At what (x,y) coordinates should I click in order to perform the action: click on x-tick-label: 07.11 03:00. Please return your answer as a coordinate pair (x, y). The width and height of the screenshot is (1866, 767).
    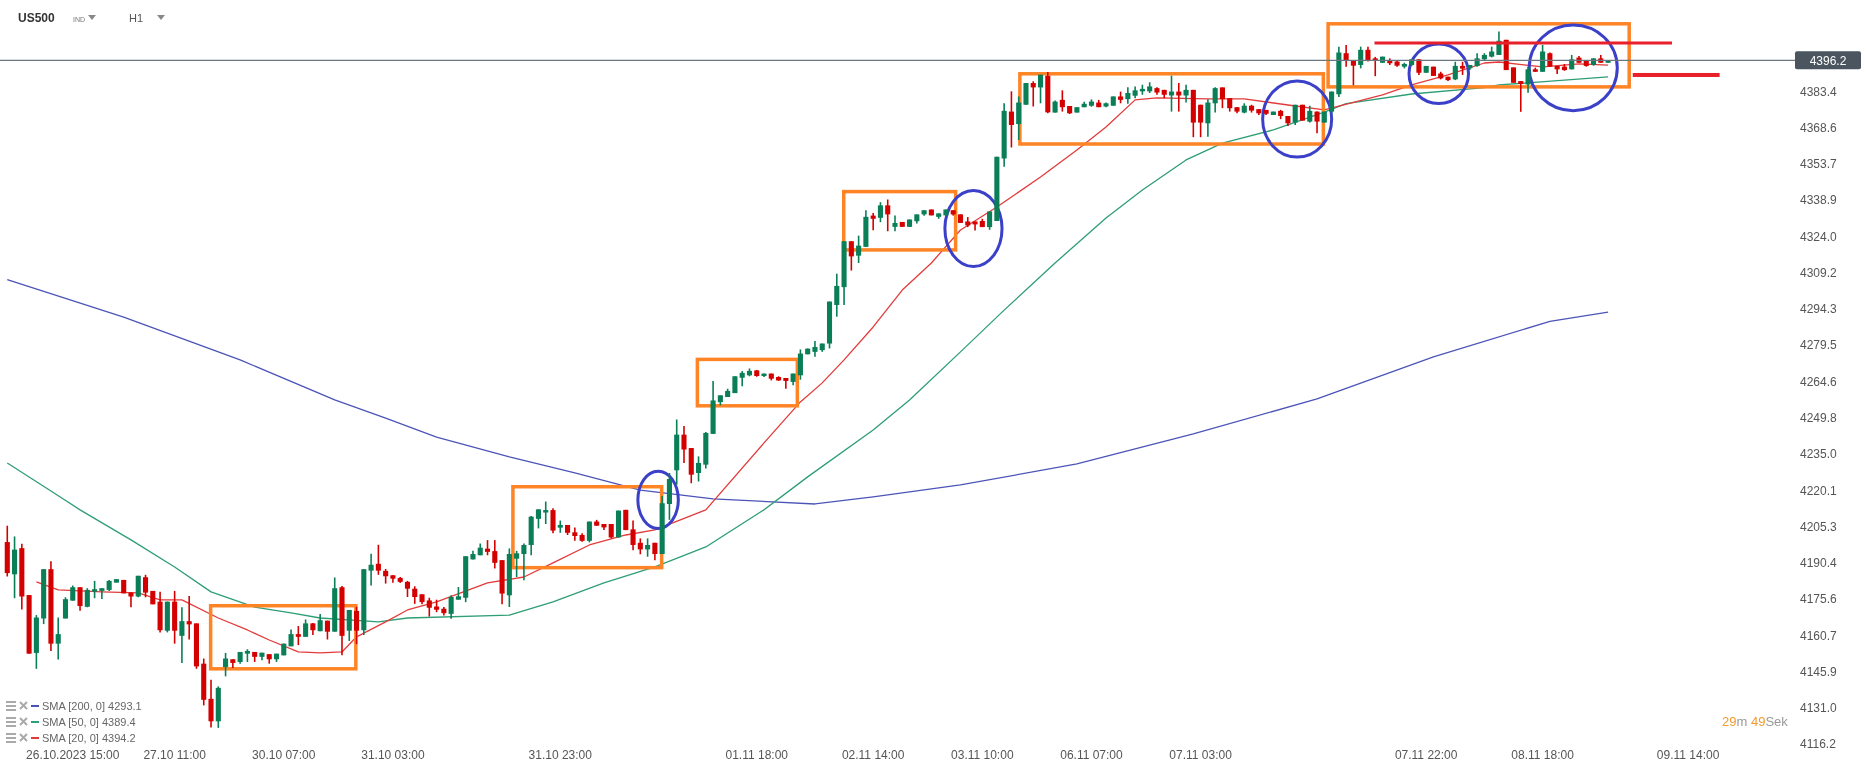
    Looking at the image, I should click on (1201, 755).